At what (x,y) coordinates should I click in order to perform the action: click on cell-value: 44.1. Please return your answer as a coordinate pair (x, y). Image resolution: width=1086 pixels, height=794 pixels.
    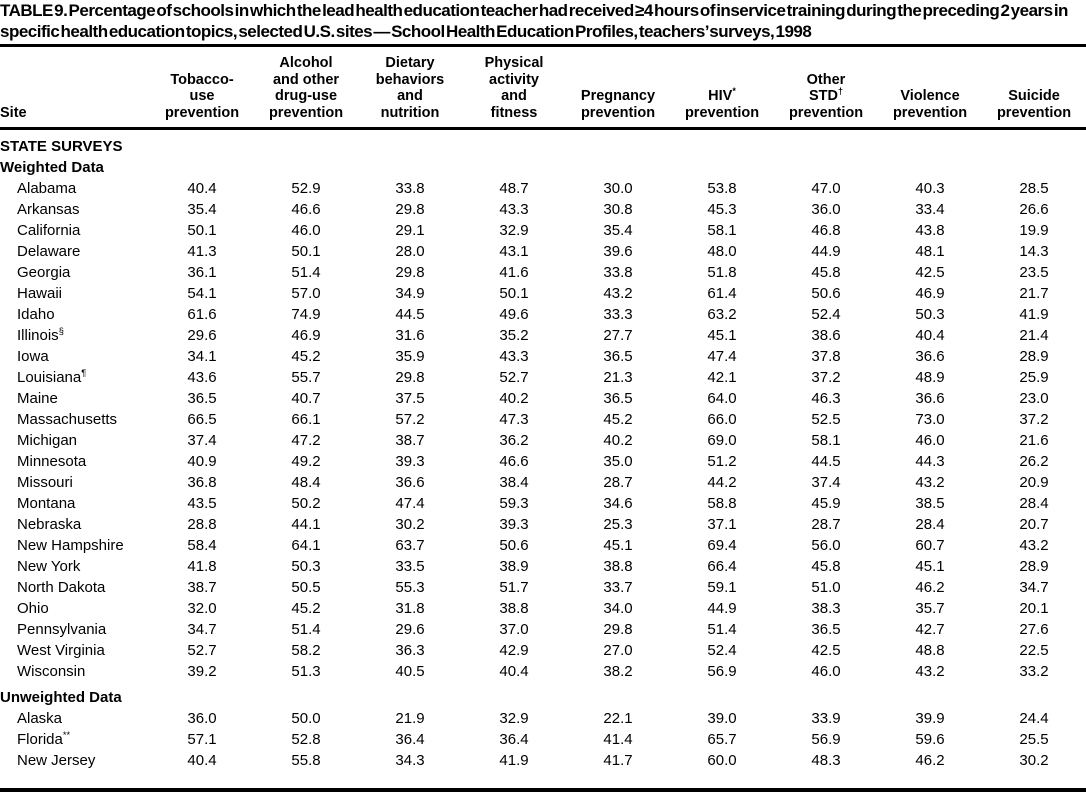
    Looking at the image, I should click on (306, 524).